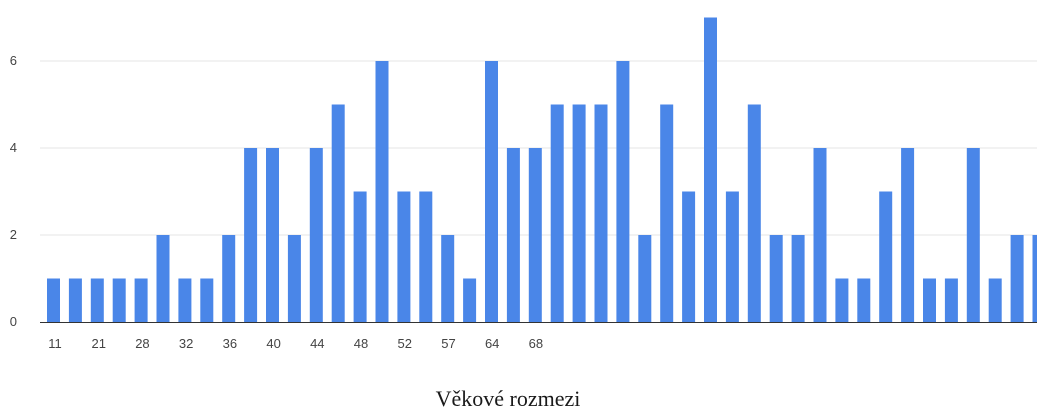 The image size is (1037, 418). Describe the element at coordinates (186, 343) in the screenshot. I see `x-tick-label: 32` at that location.